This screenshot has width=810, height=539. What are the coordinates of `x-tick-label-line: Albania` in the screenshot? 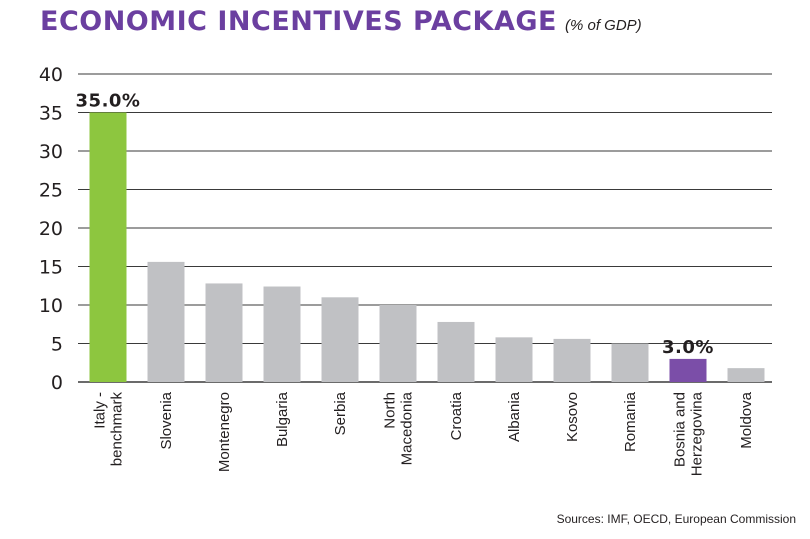 It's located at (514, 416).